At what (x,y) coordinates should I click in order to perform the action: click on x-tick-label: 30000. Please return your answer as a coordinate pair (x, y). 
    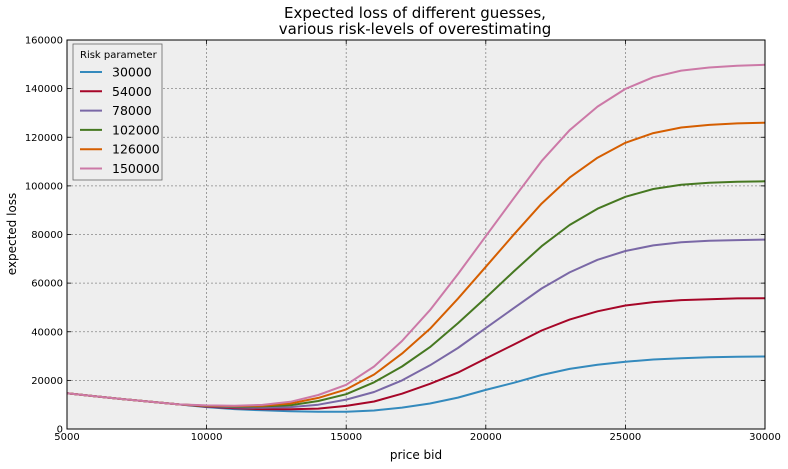
    Looking at the image, I should click on (765, 437).